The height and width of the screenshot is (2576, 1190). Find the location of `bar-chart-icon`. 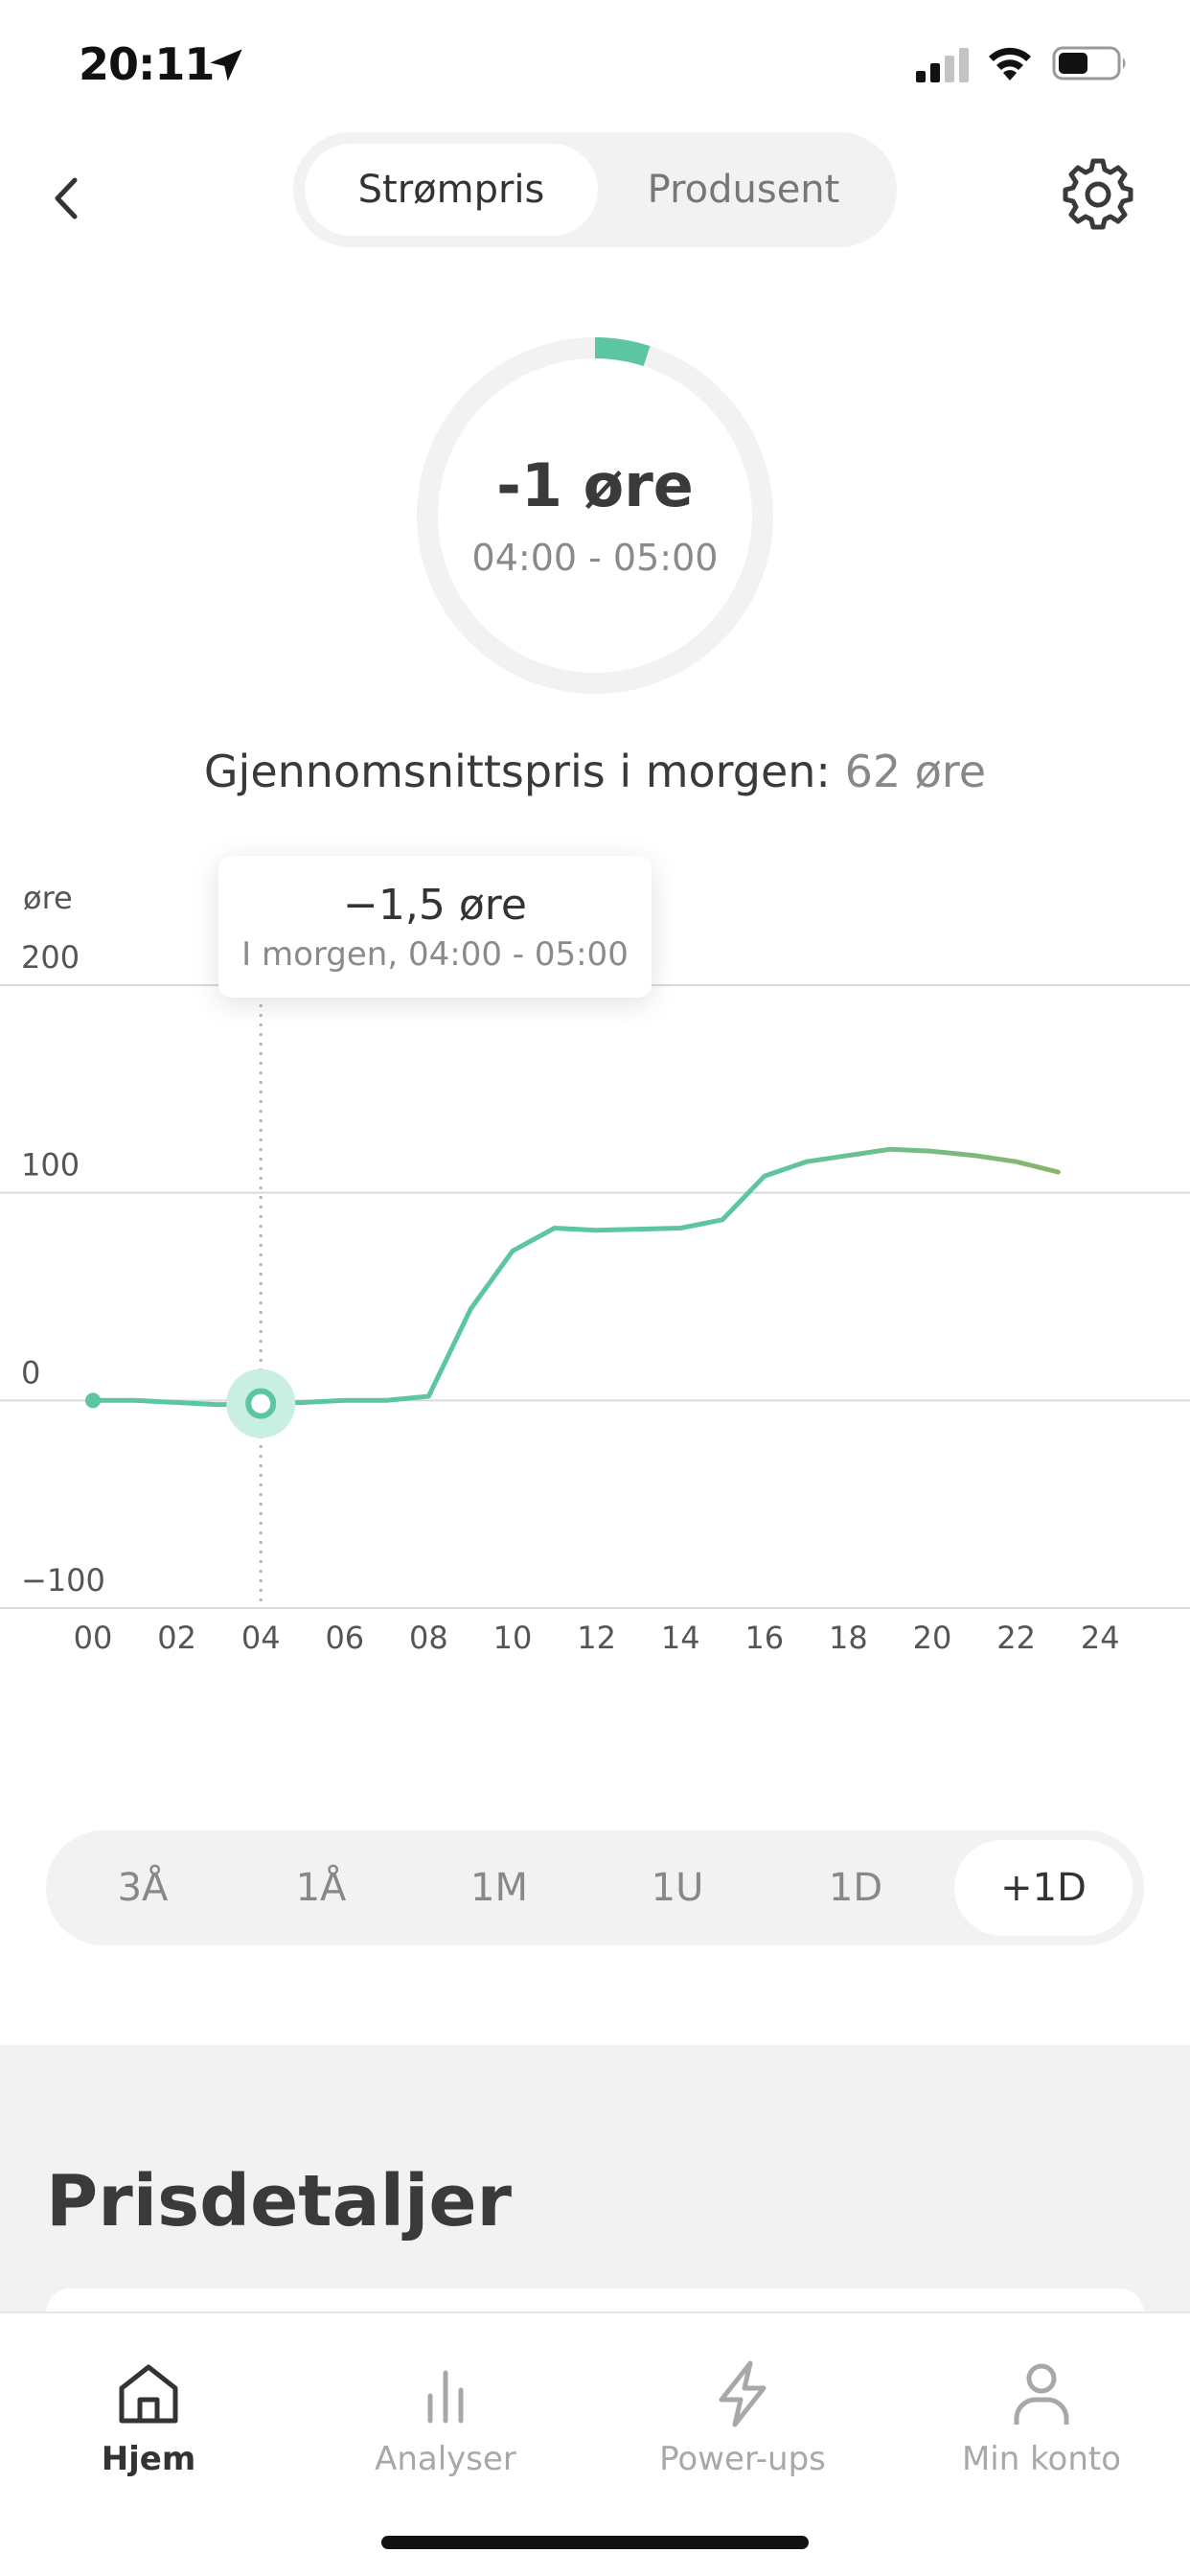

bar-chart-icon is located at coordinates (445, 2397).